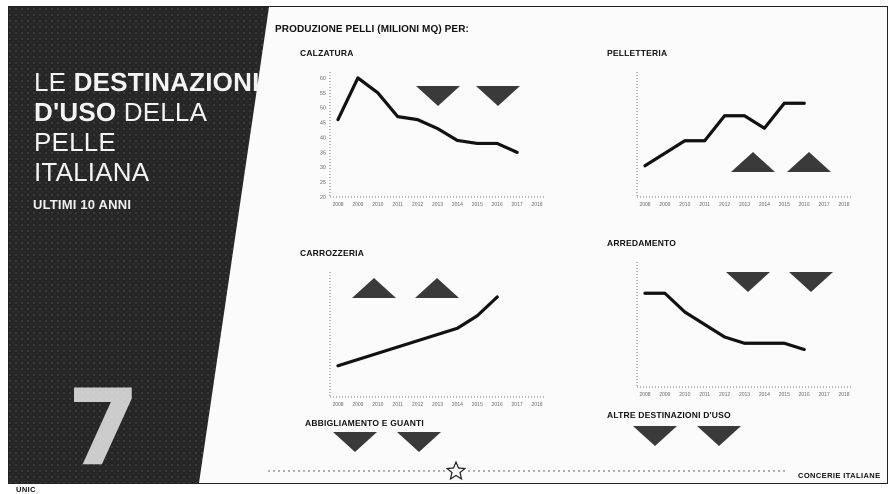  What do you see at coordinates (839, 475) in the screenshot?
I see `footer-right: CONCERIE ITALIANE` at bounding box center [839, 475].